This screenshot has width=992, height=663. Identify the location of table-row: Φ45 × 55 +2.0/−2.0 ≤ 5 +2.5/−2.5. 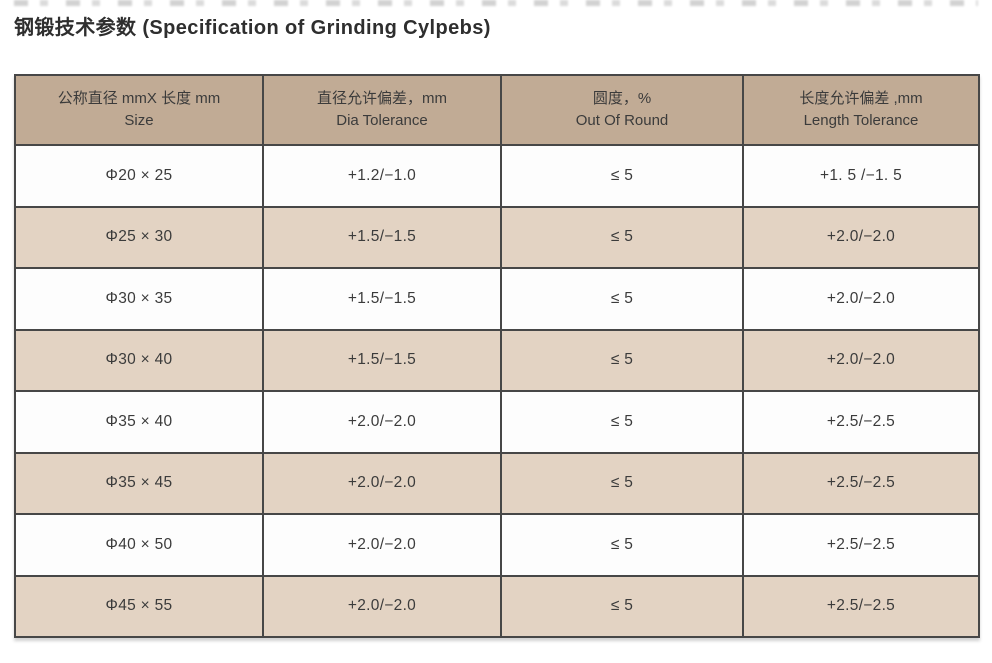
(497, 606).